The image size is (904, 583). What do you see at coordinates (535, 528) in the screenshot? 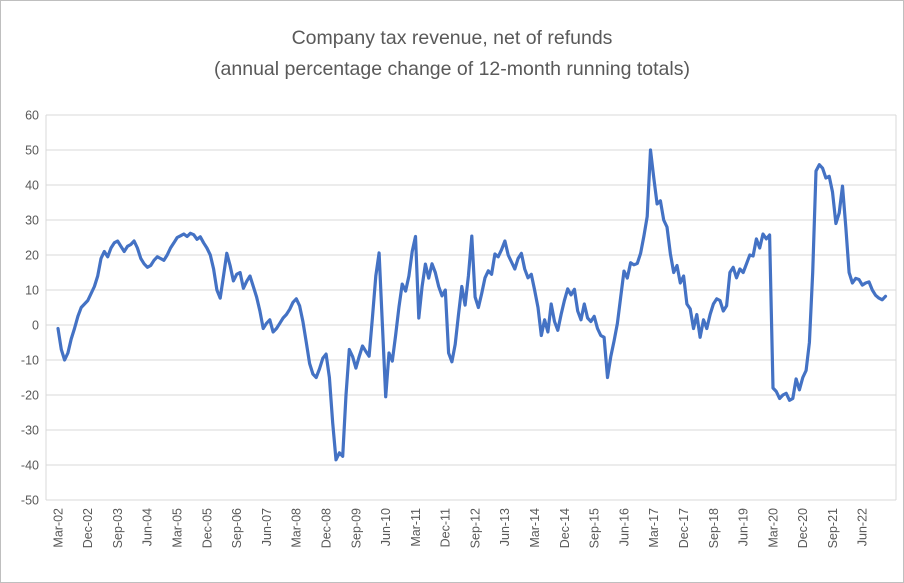
I see `x-tick-label: Mar-14` at bounding box center [535, 528].